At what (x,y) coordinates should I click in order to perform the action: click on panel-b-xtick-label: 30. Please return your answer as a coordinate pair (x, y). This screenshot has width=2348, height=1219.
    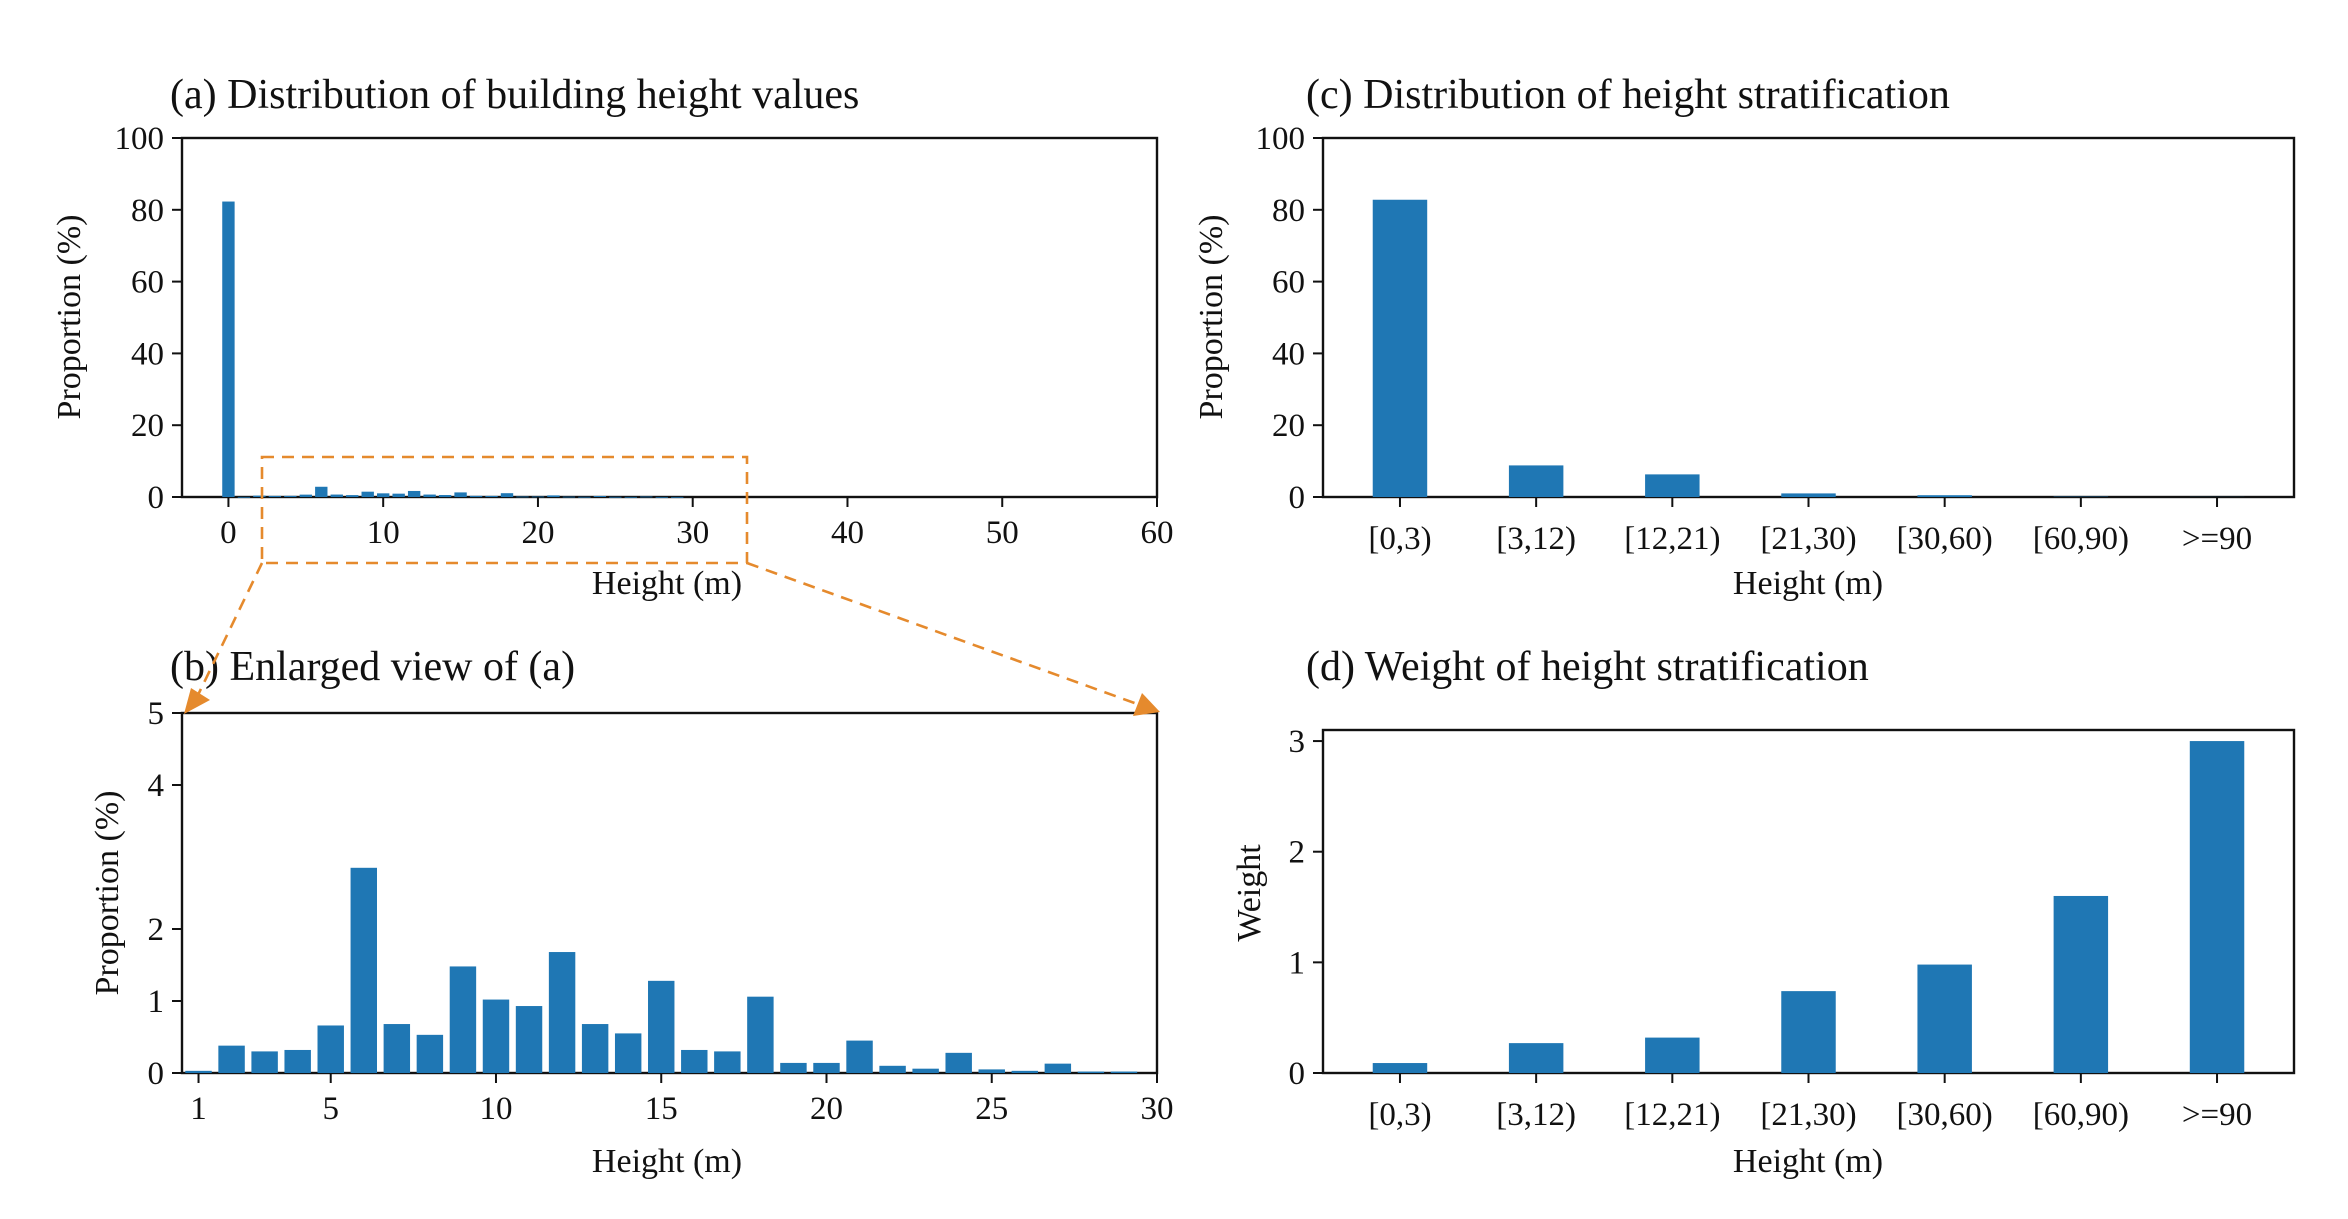
    Looking at the image, I should click on (1157, 1109).